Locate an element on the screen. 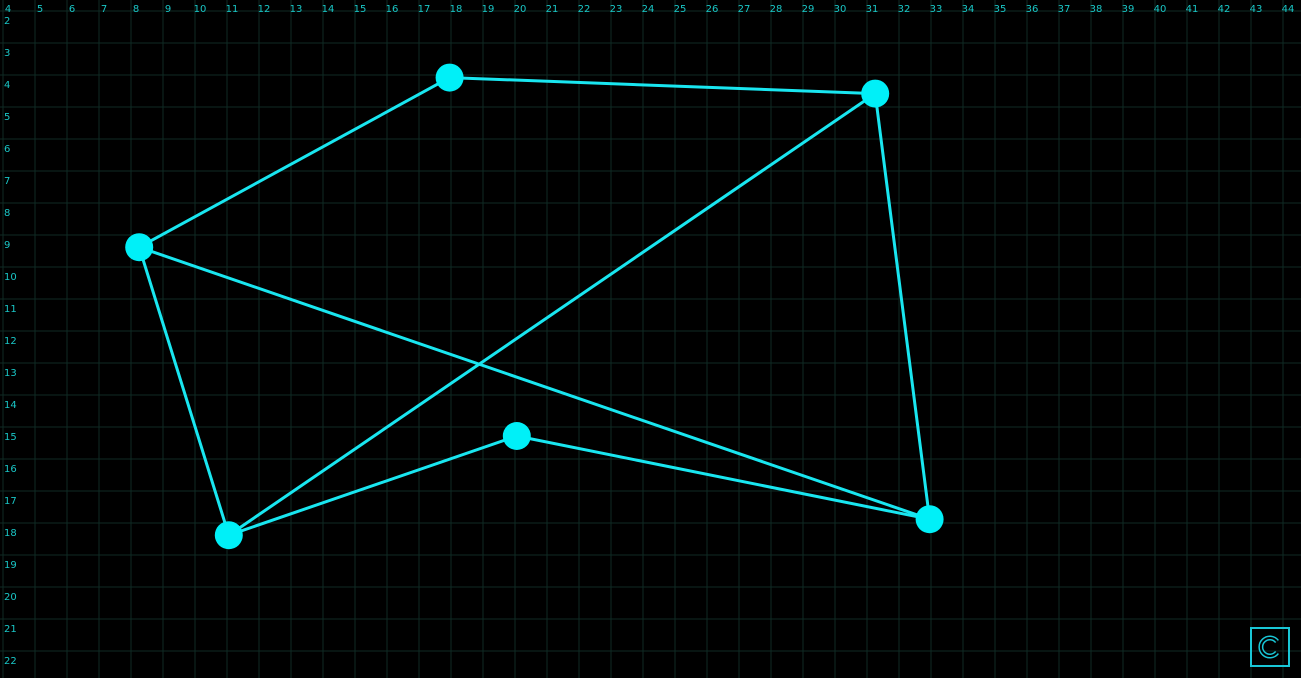  x-tick-label: 5 is located at coordinates (40, 9).